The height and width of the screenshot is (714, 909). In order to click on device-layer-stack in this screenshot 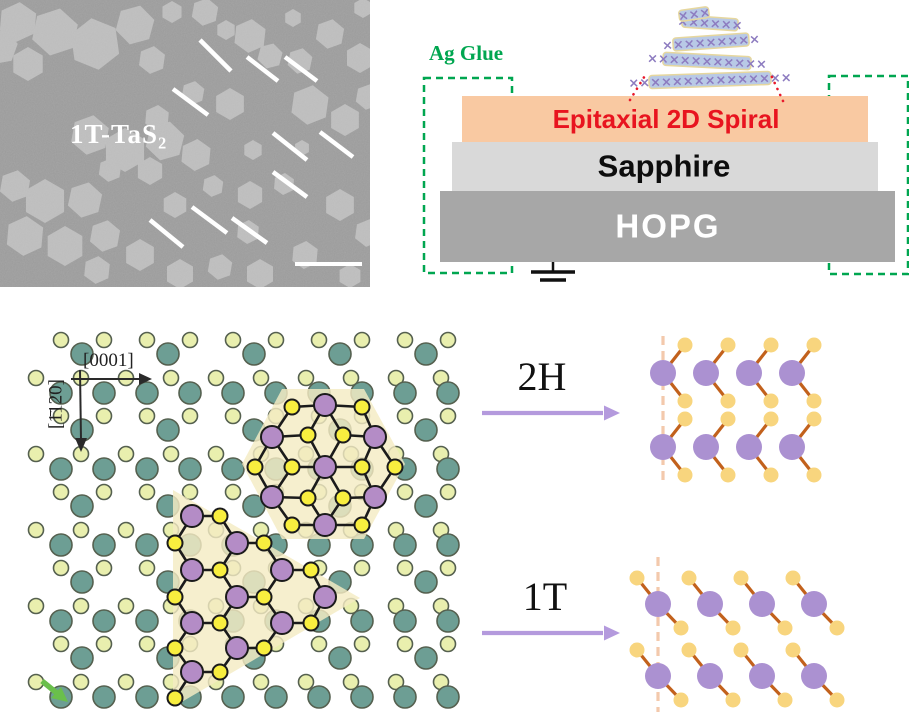, I will do `click(667, 179)`.